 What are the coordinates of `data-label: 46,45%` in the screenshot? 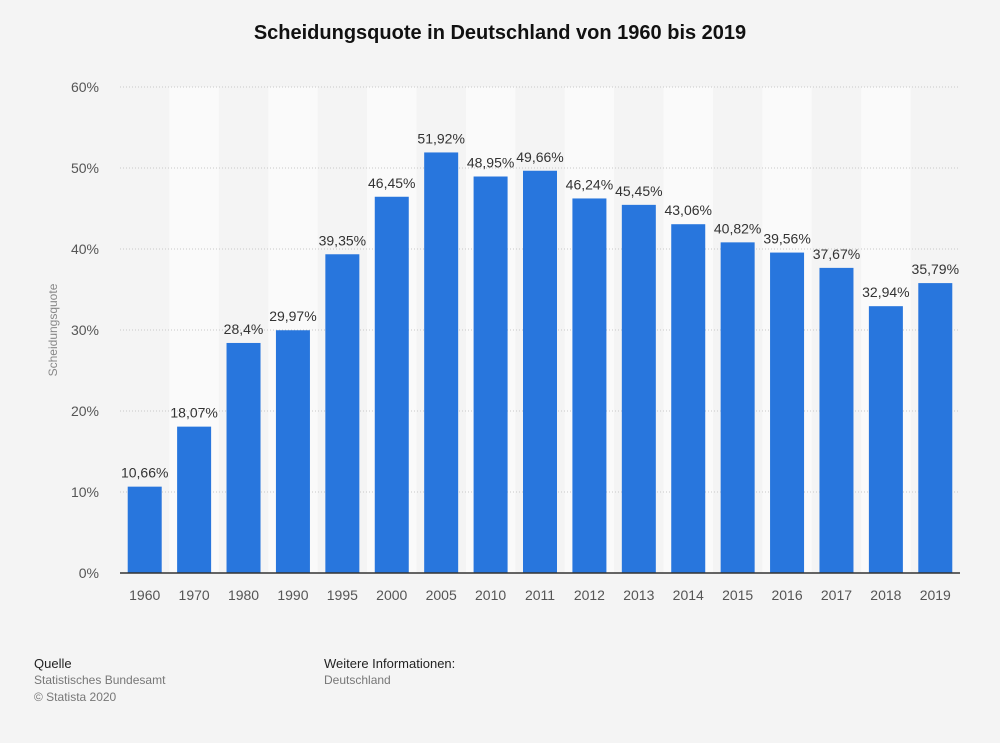 It's located at (391, 183).